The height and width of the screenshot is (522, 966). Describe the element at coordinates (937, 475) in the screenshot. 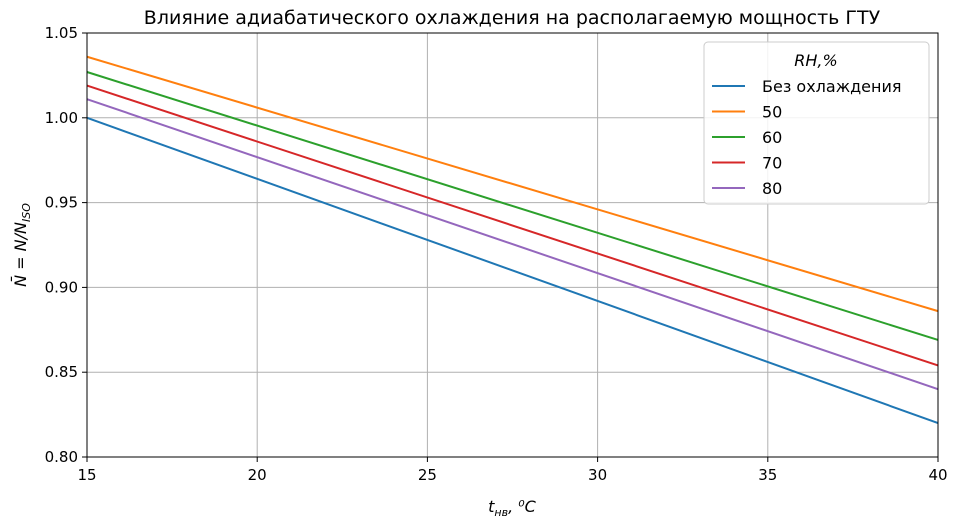

I see `x-tick-label: 40` at that location.